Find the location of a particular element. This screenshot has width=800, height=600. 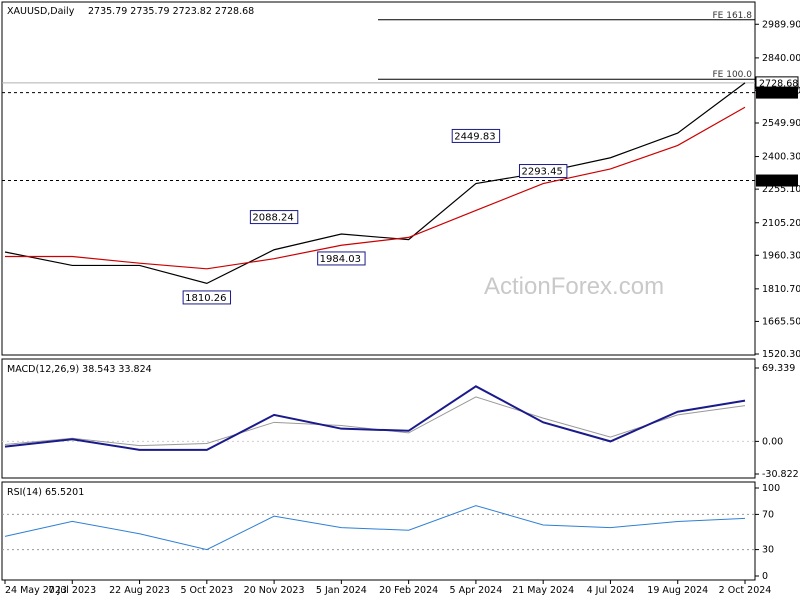

annotation-label: 2449.83 is located at coordinates (474, 136).